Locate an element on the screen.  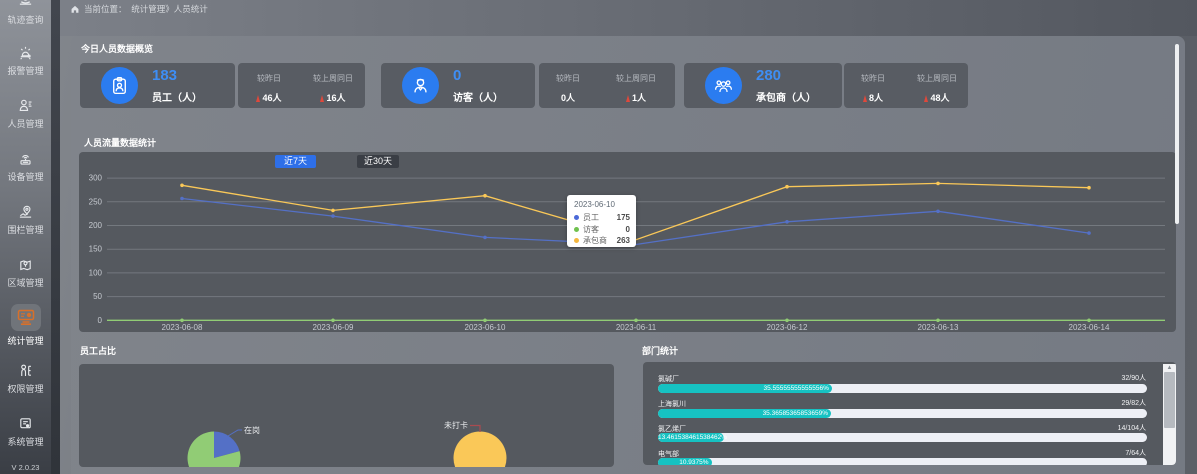
svg-text: 2023-06-12 is located at coordinates (787, 327).